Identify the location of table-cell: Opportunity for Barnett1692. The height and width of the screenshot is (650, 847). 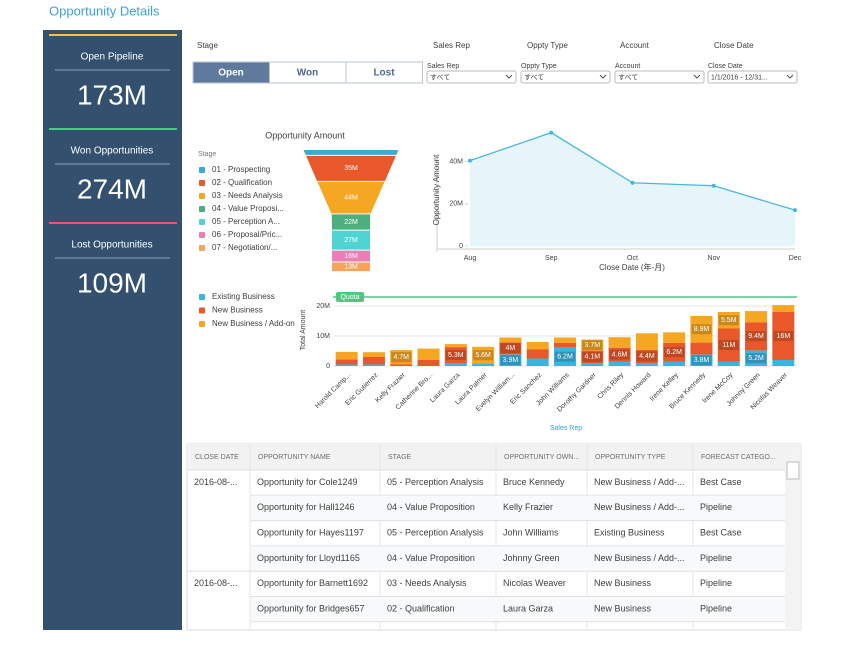
(312, 583).